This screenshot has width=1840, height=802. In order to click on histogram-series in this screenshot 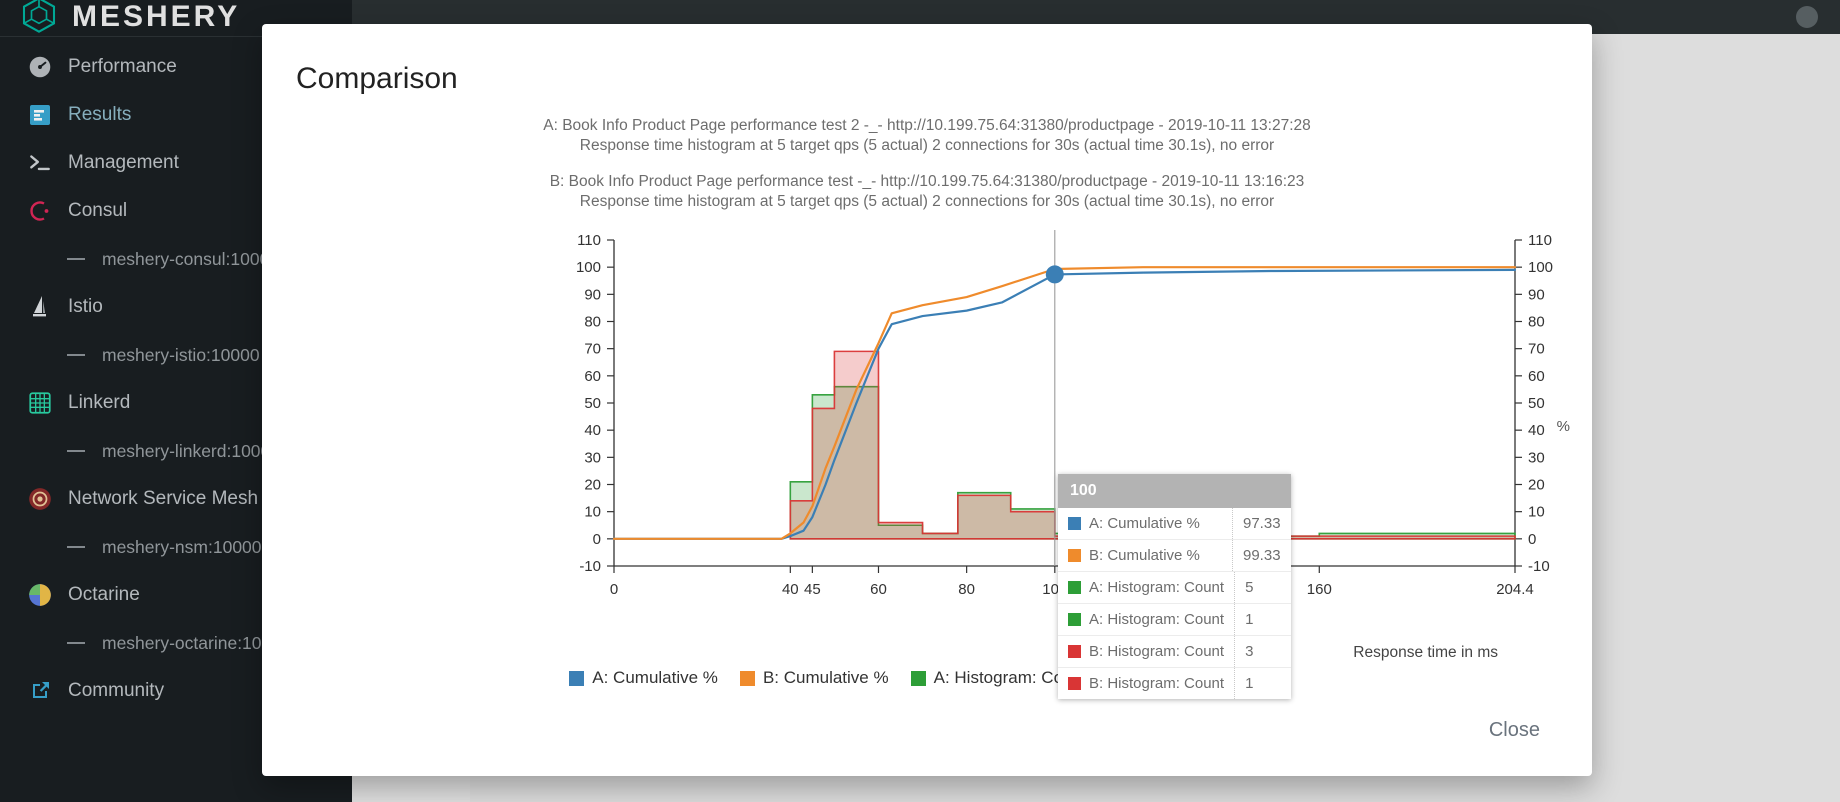, I will do `click(1152, 462)`.